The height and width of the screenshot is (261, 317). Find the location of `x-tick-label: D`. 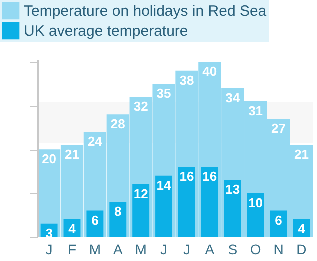

x-tick-label: D is located at coordinates (301, 250).